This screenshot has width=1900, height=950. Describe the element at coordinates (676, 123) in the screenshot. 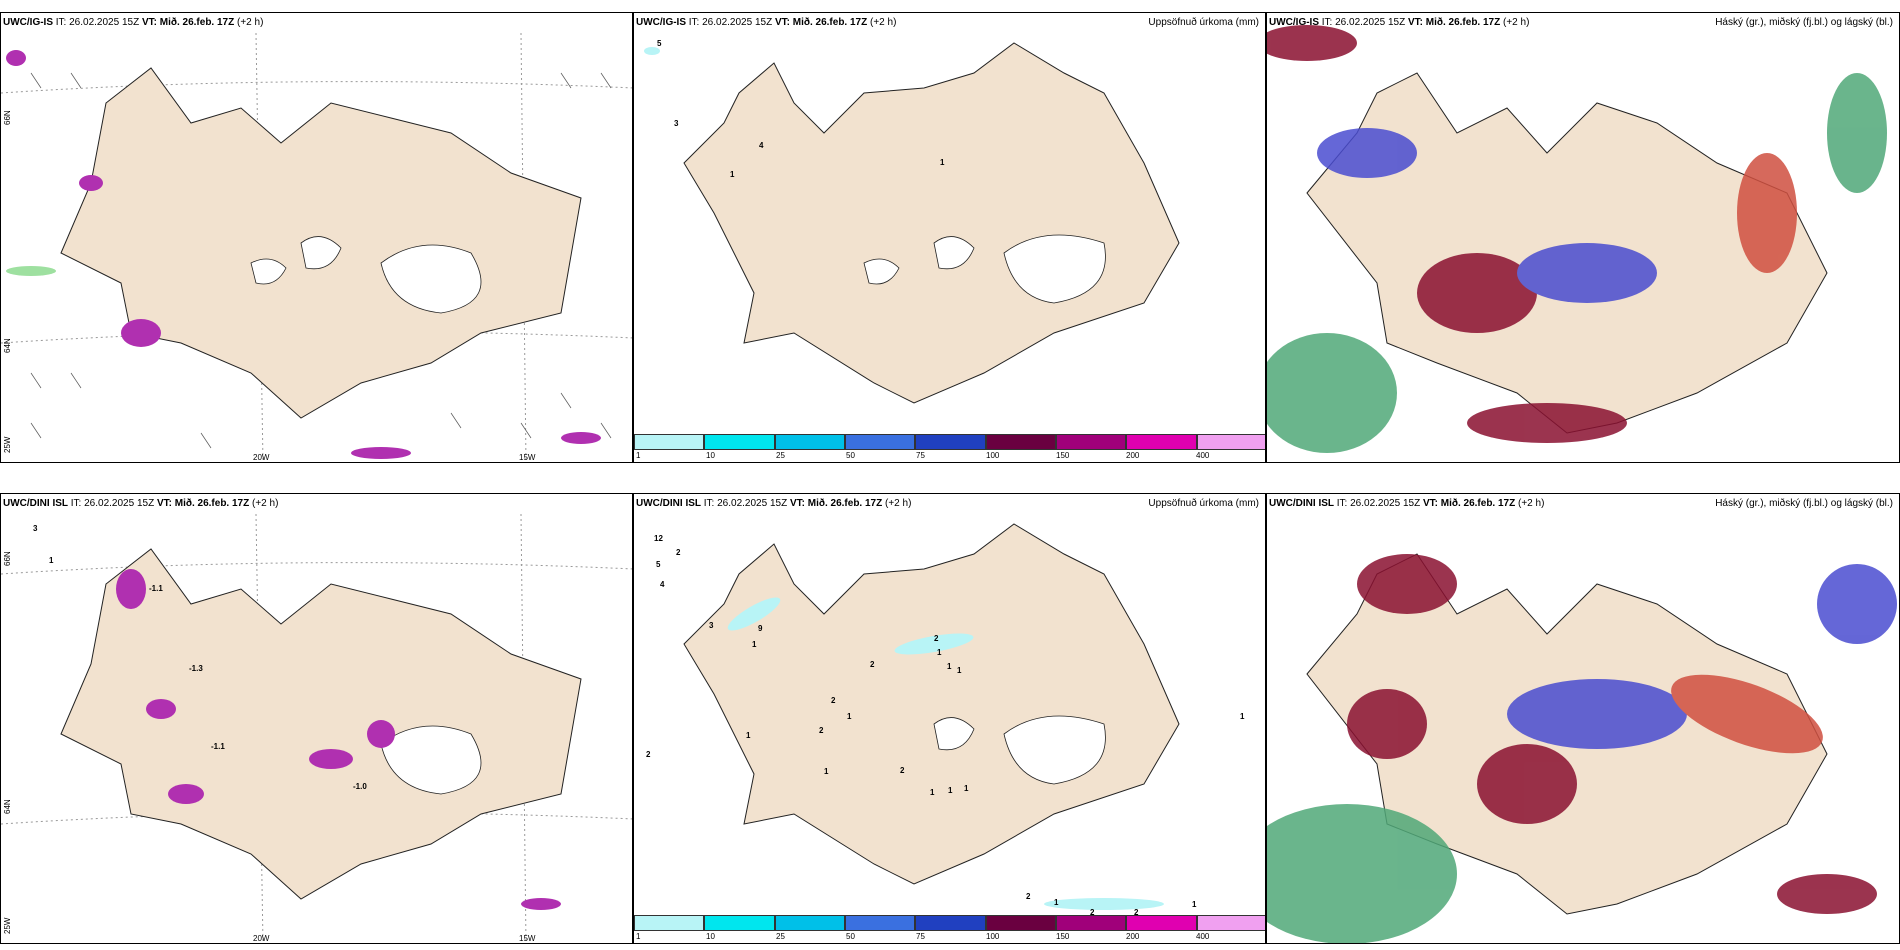

I see `precip-value: 3` at that location.